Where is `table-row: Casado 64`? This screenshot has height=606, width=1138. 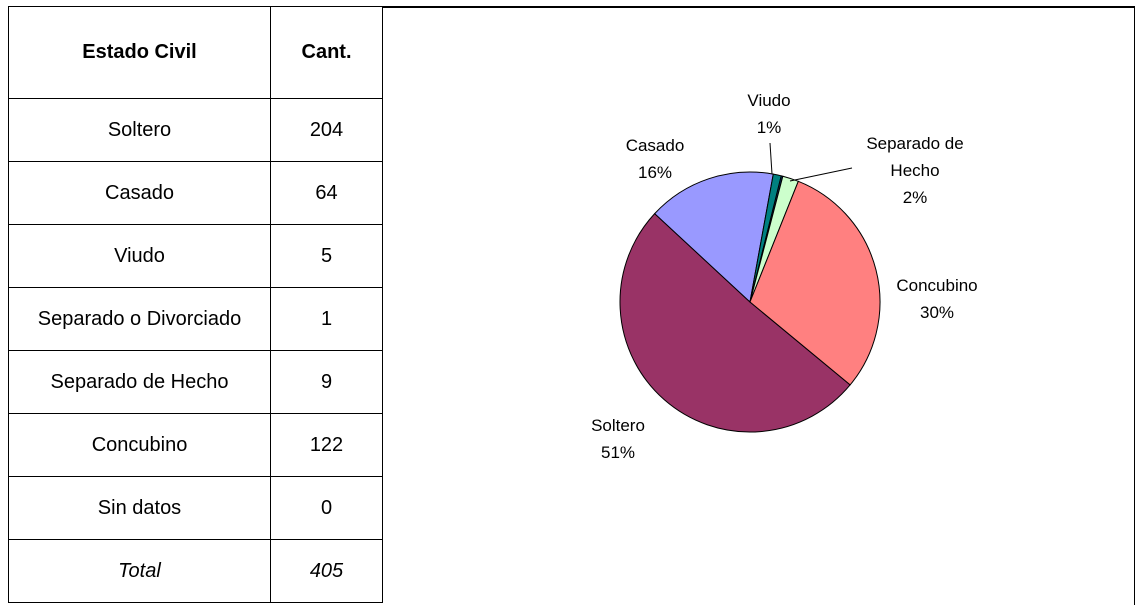
table-row: Casado 64 is located at coordinates (195, 193).